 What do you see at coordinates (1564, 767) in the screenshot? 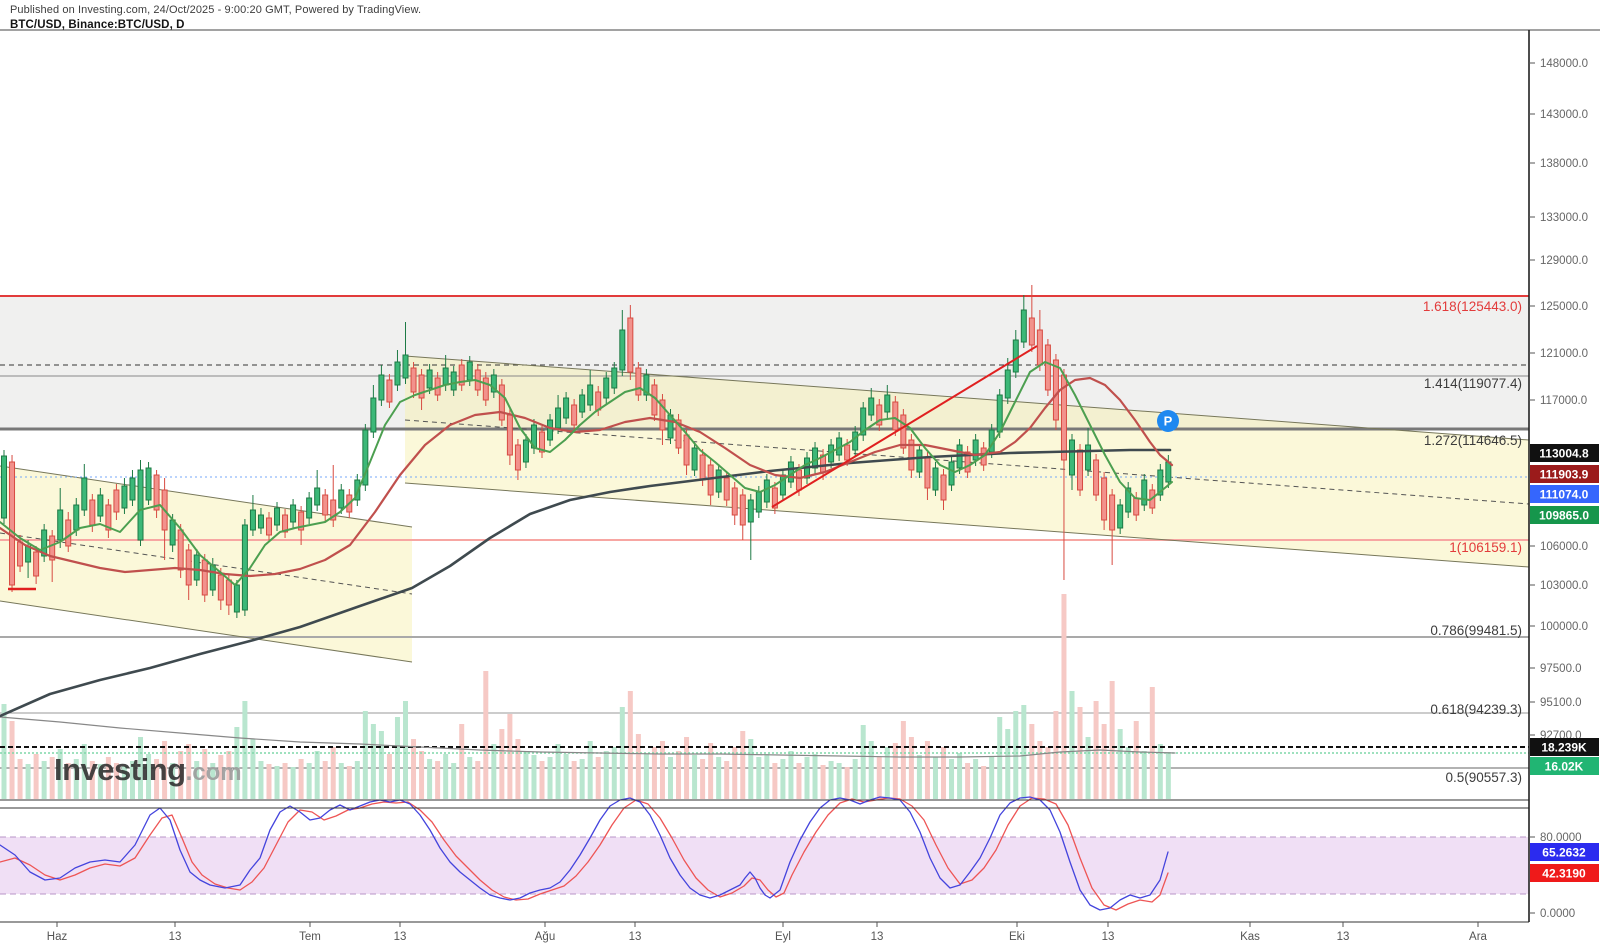
I see `price-badge-label: 16.02K` at bounding box center [1564, 767].